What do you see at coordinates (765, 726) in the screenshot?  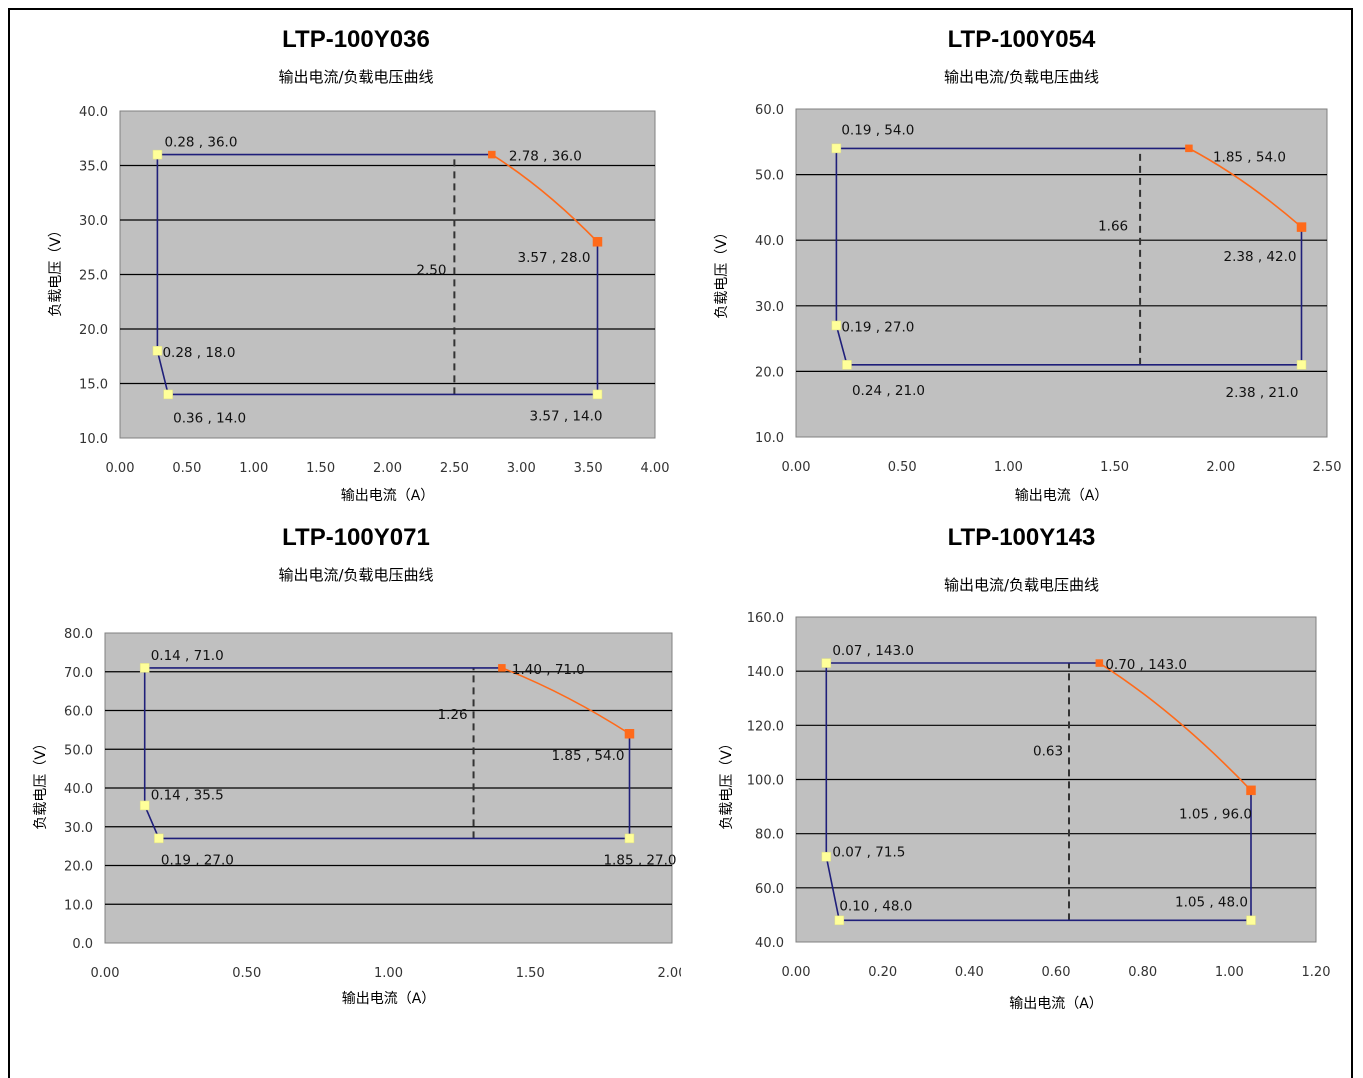 I see `y-tick-label: 120.0` at bounding box center [765, 726].